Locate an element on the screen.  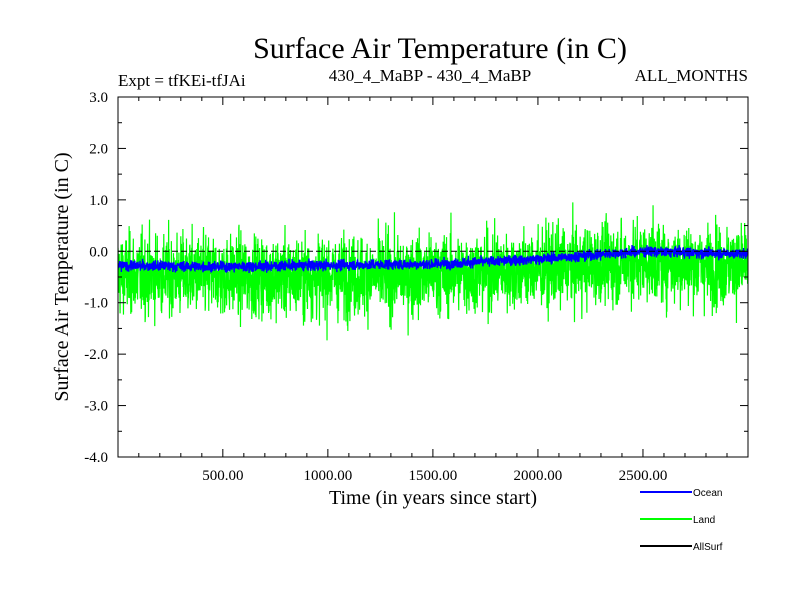
y-tick-label: -2.0 is located at coordinates (96, 355).